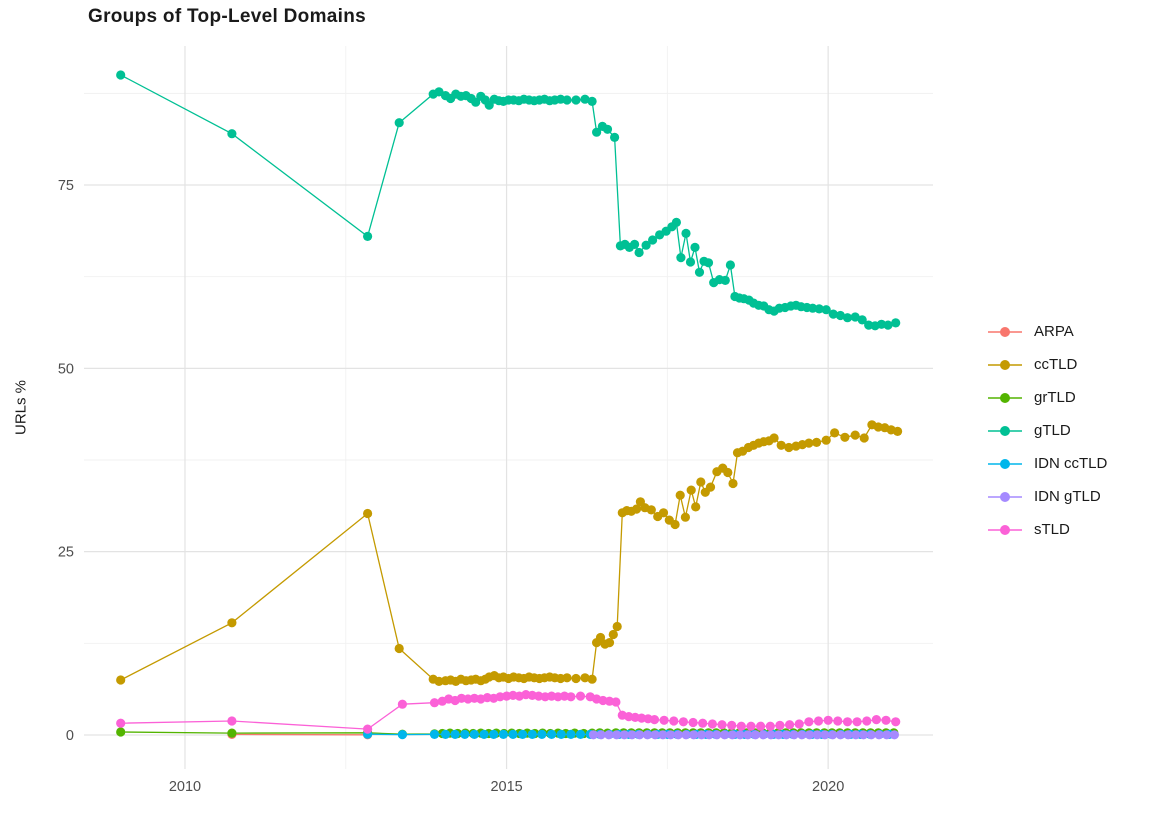 Image resolution: width=1164 pixels, height=827 pixels. I want to click on series-stld, so click(508, 712).